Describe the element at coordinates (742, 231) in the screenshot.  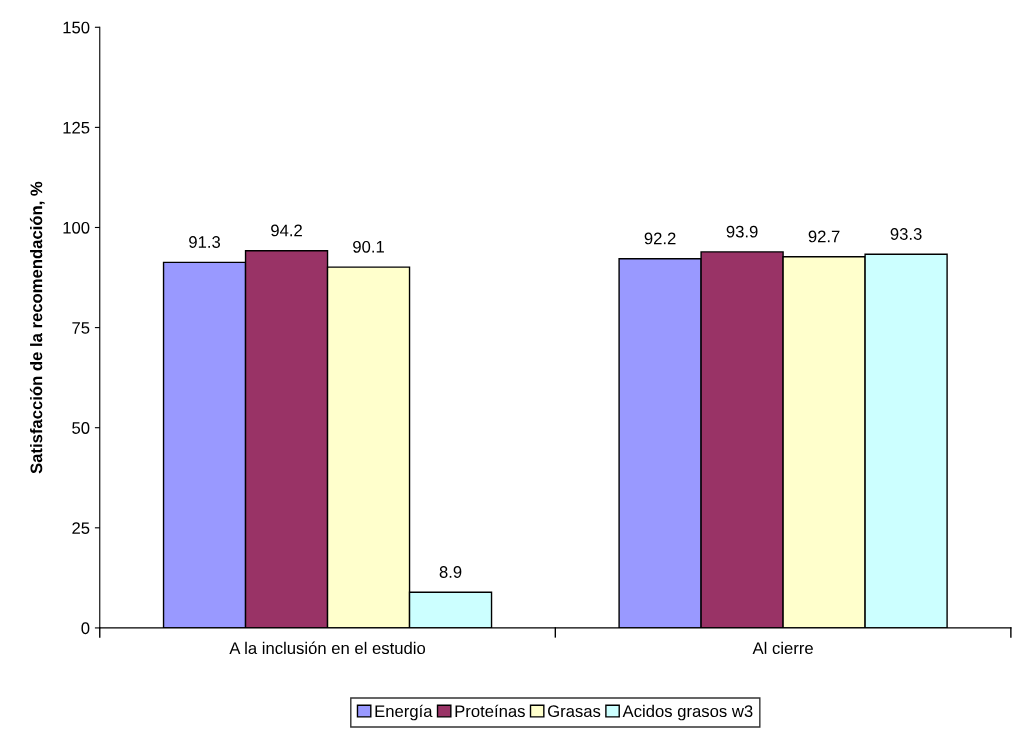
I see `data-label: 93.9` at that location.